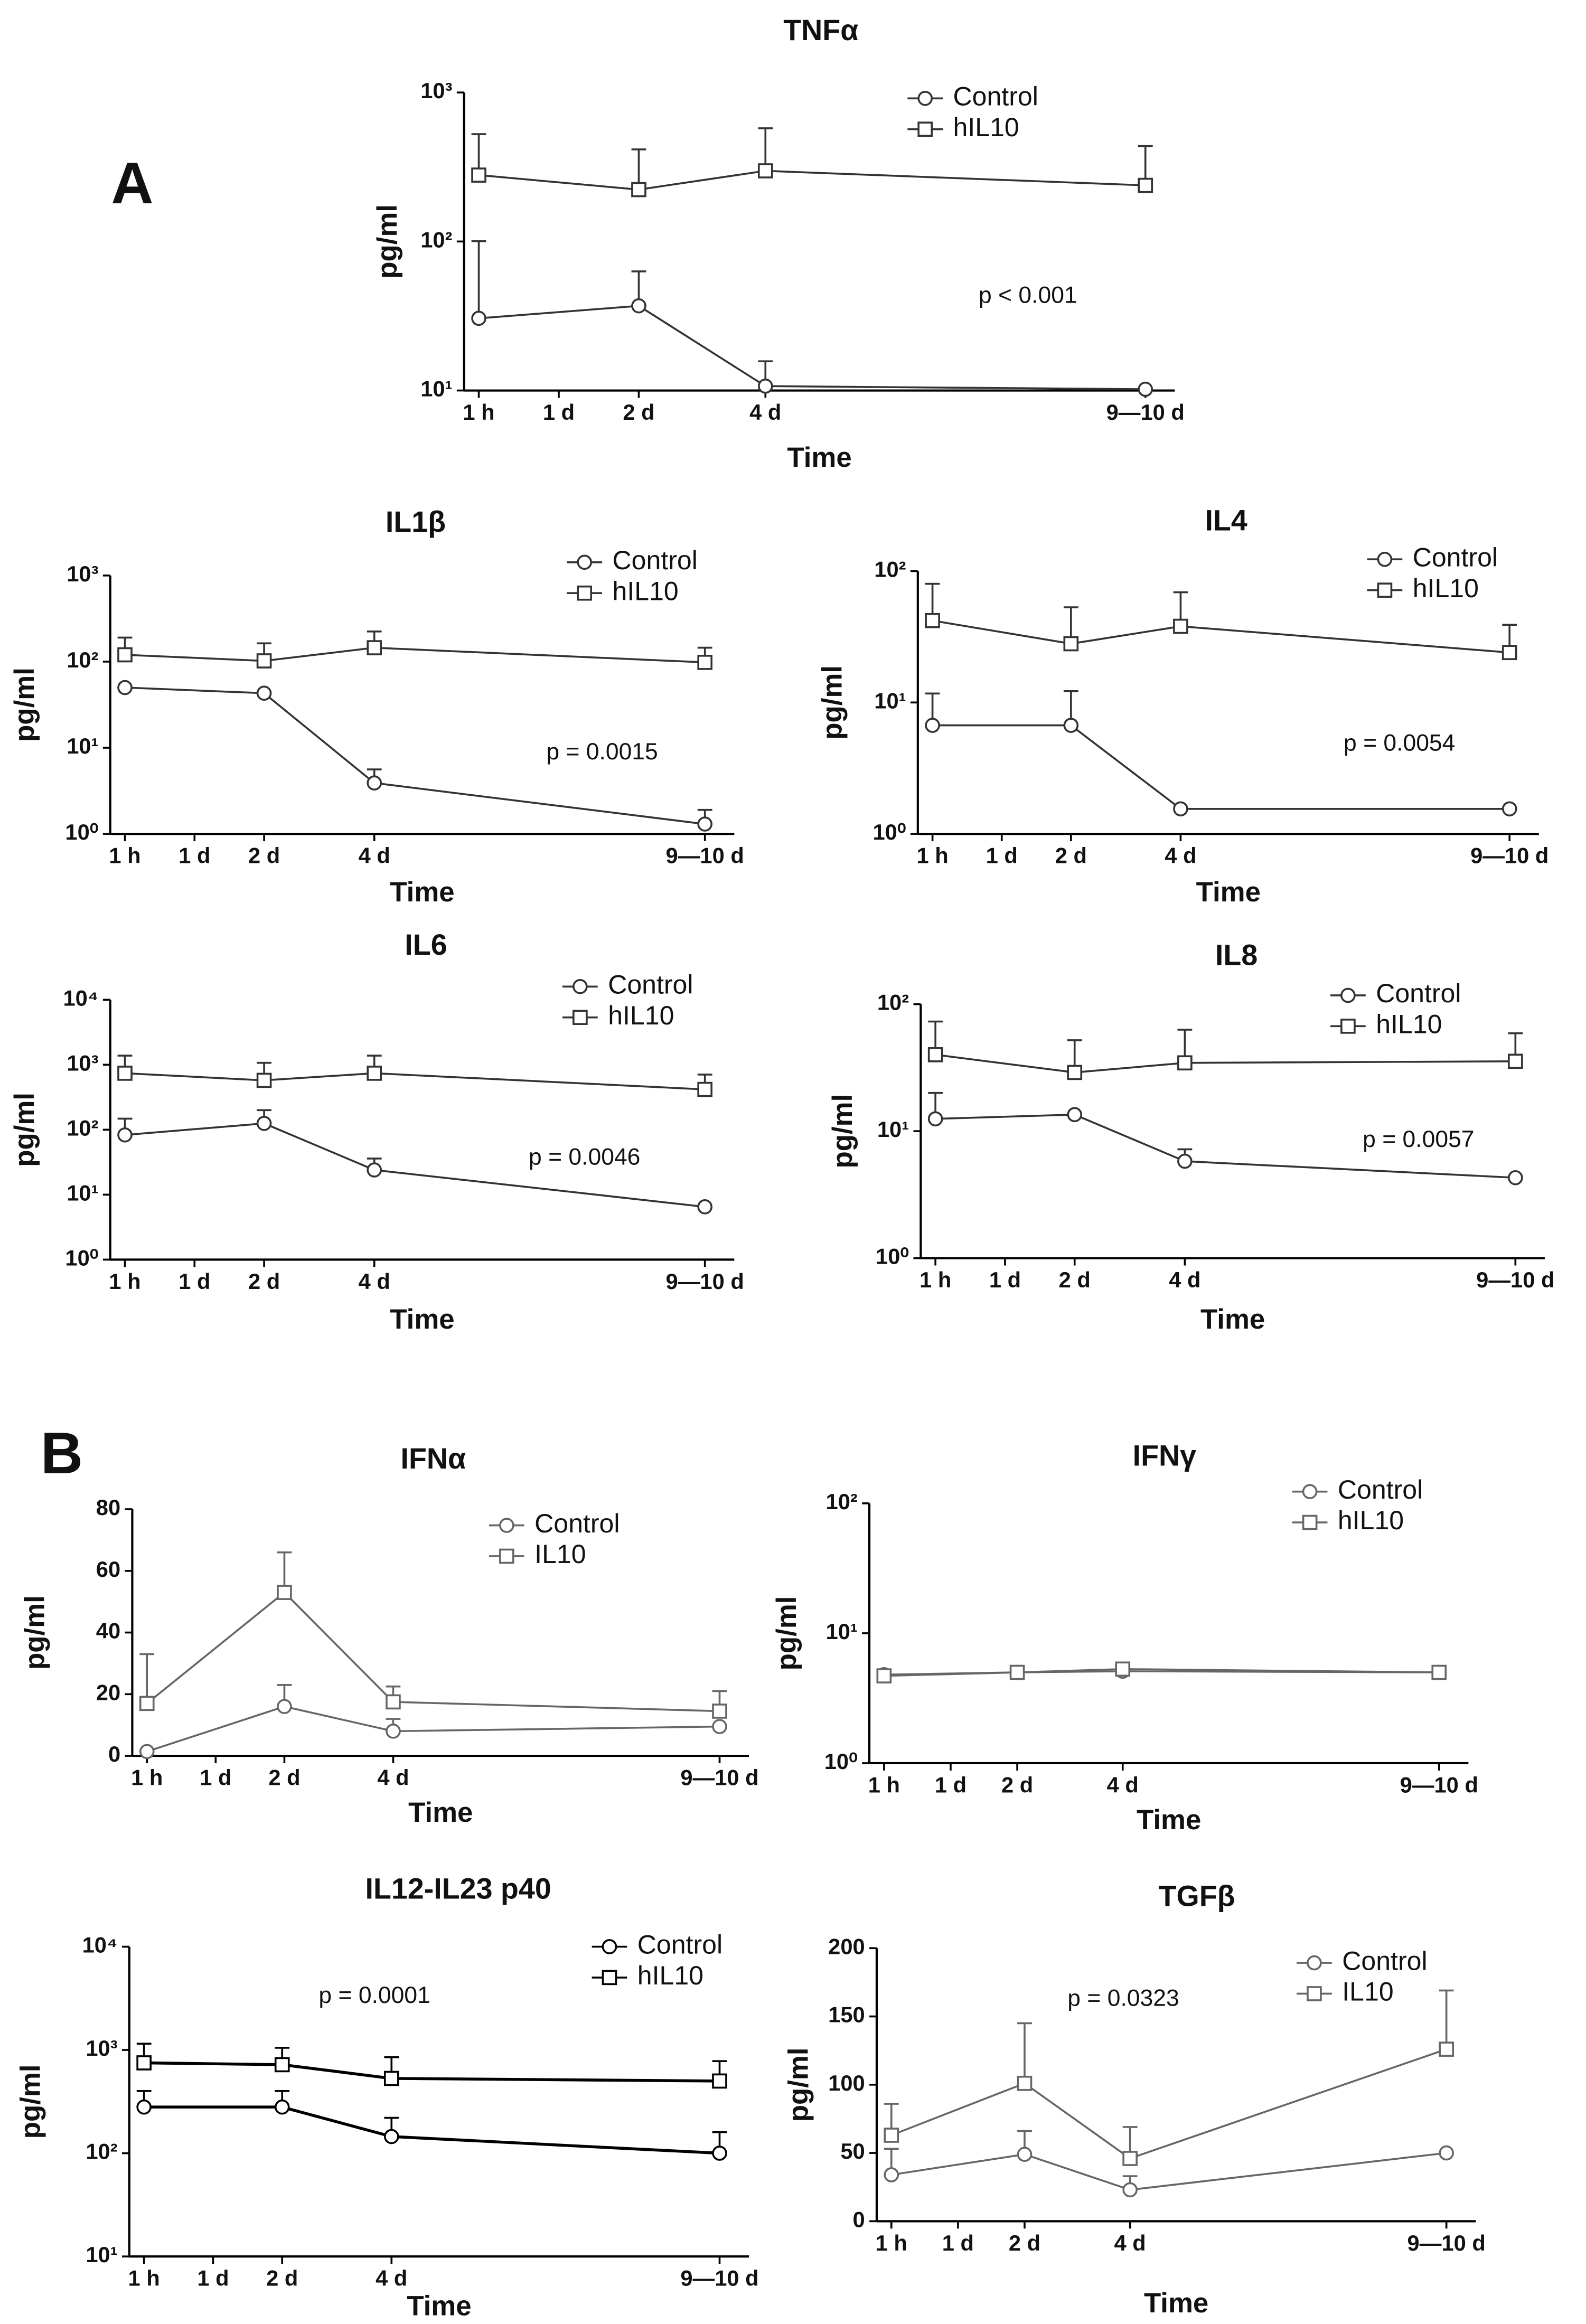  I want to click on y-tick-label: 50, so click(852, 2151).